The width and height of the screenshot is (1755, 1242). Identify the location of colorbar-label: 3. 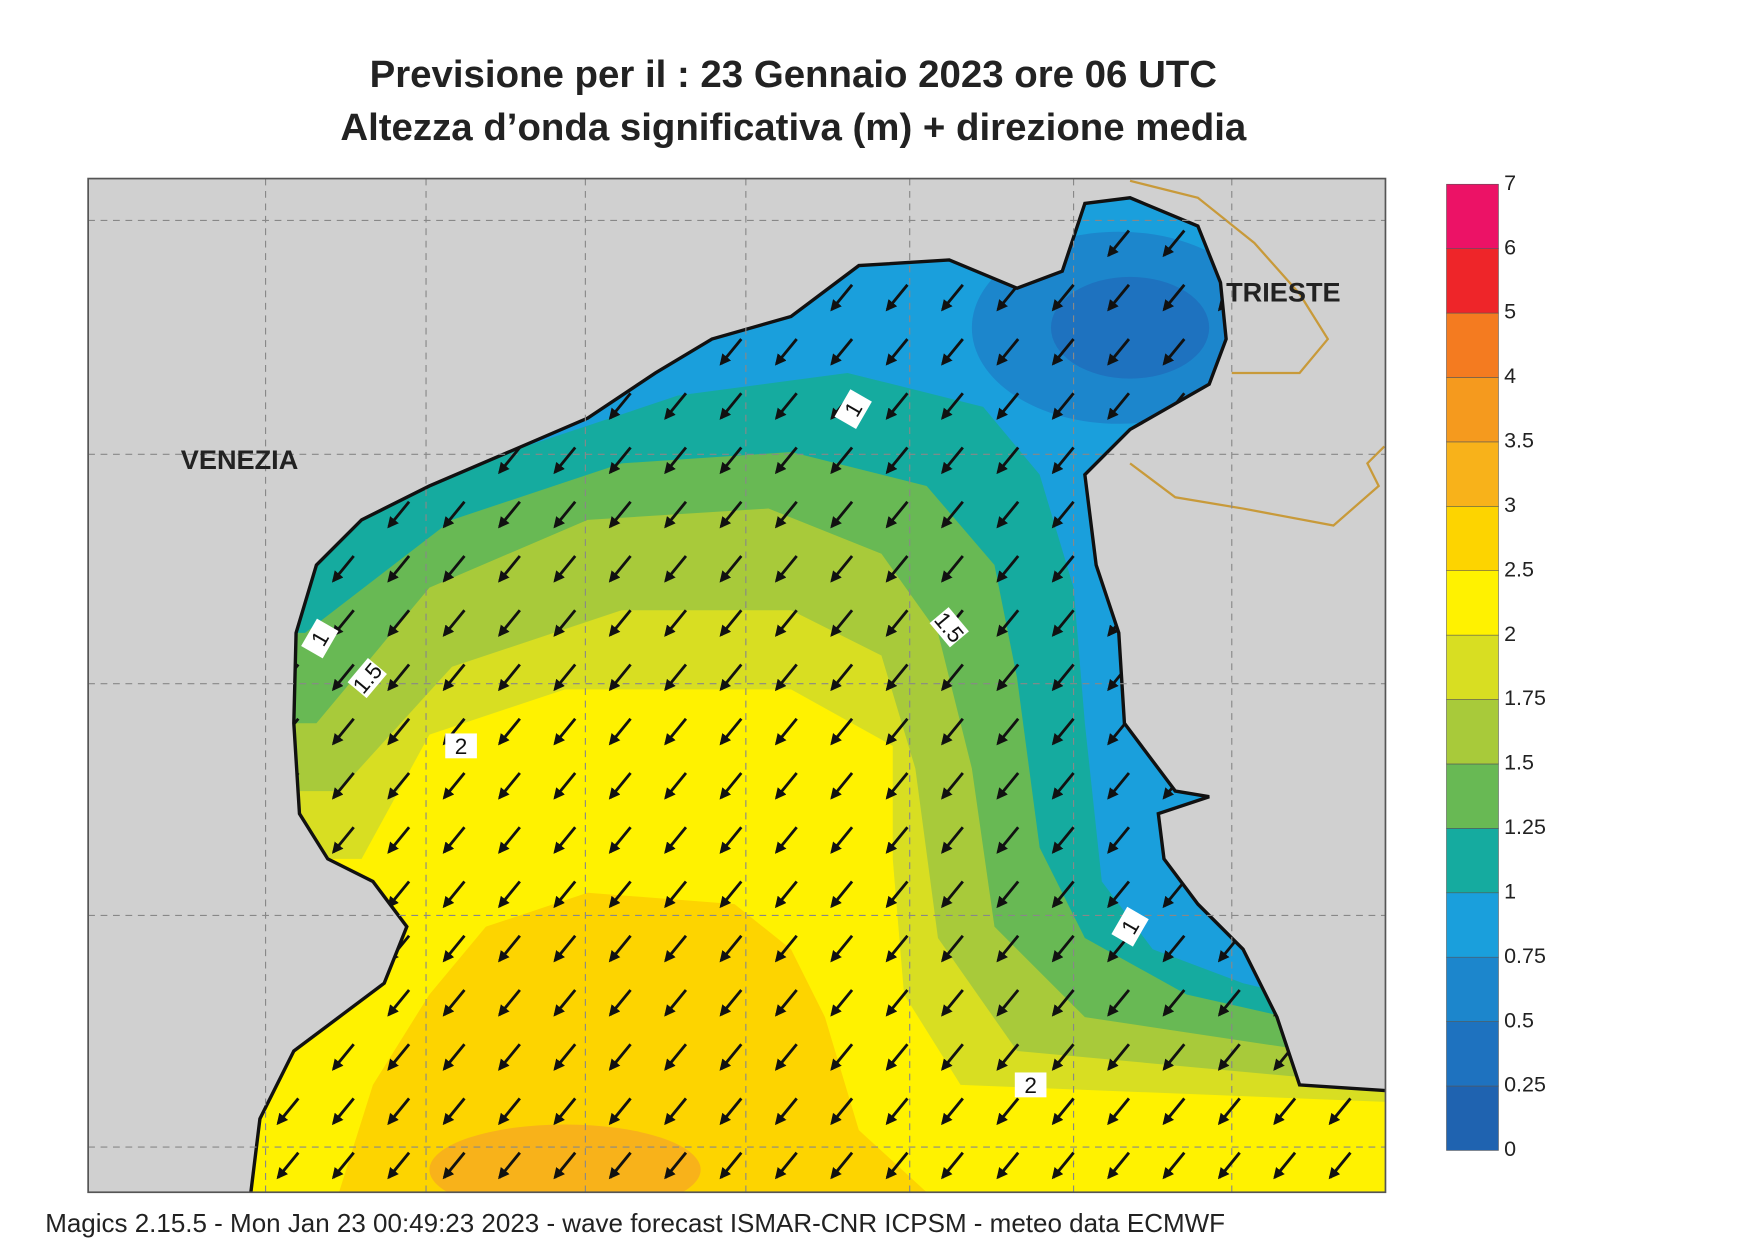
(1510, 505).